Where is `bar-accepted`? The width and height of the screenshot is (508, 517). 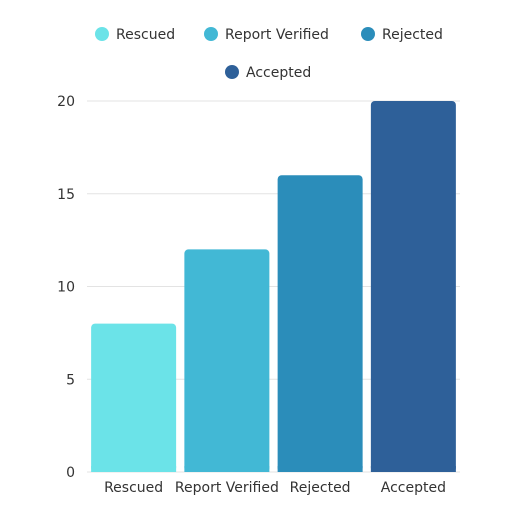
bar-accepted is located at coordinates (413, 286).